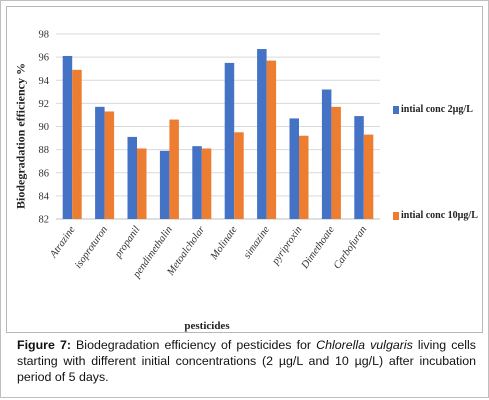 This screenshot has height=400, width=489. What do you see at coordinates (77, 144) in the screenshot?
I see `bar-atrazine-10ug` at bounding box center [77, 144].